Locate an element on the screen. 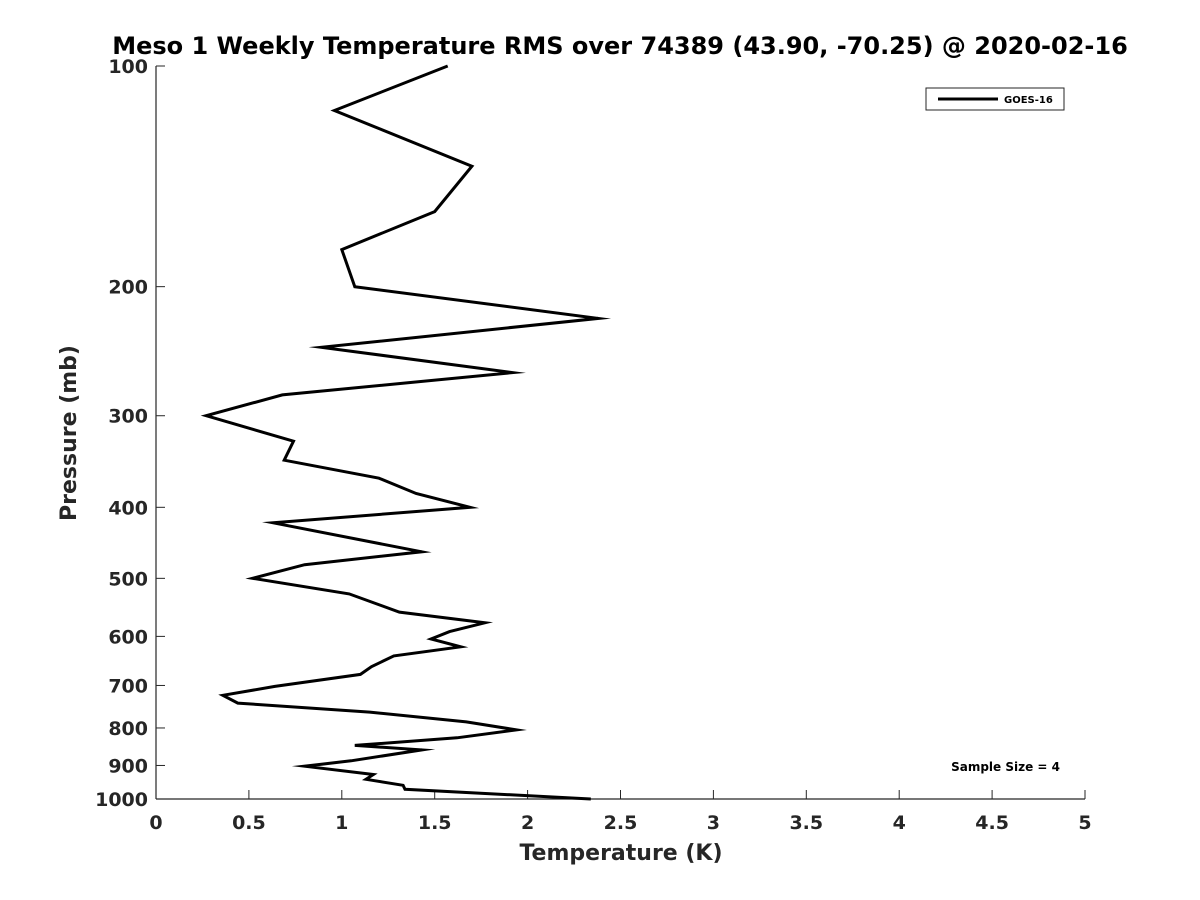  x-tick-label: 0 is located at coordinates (155, 823).